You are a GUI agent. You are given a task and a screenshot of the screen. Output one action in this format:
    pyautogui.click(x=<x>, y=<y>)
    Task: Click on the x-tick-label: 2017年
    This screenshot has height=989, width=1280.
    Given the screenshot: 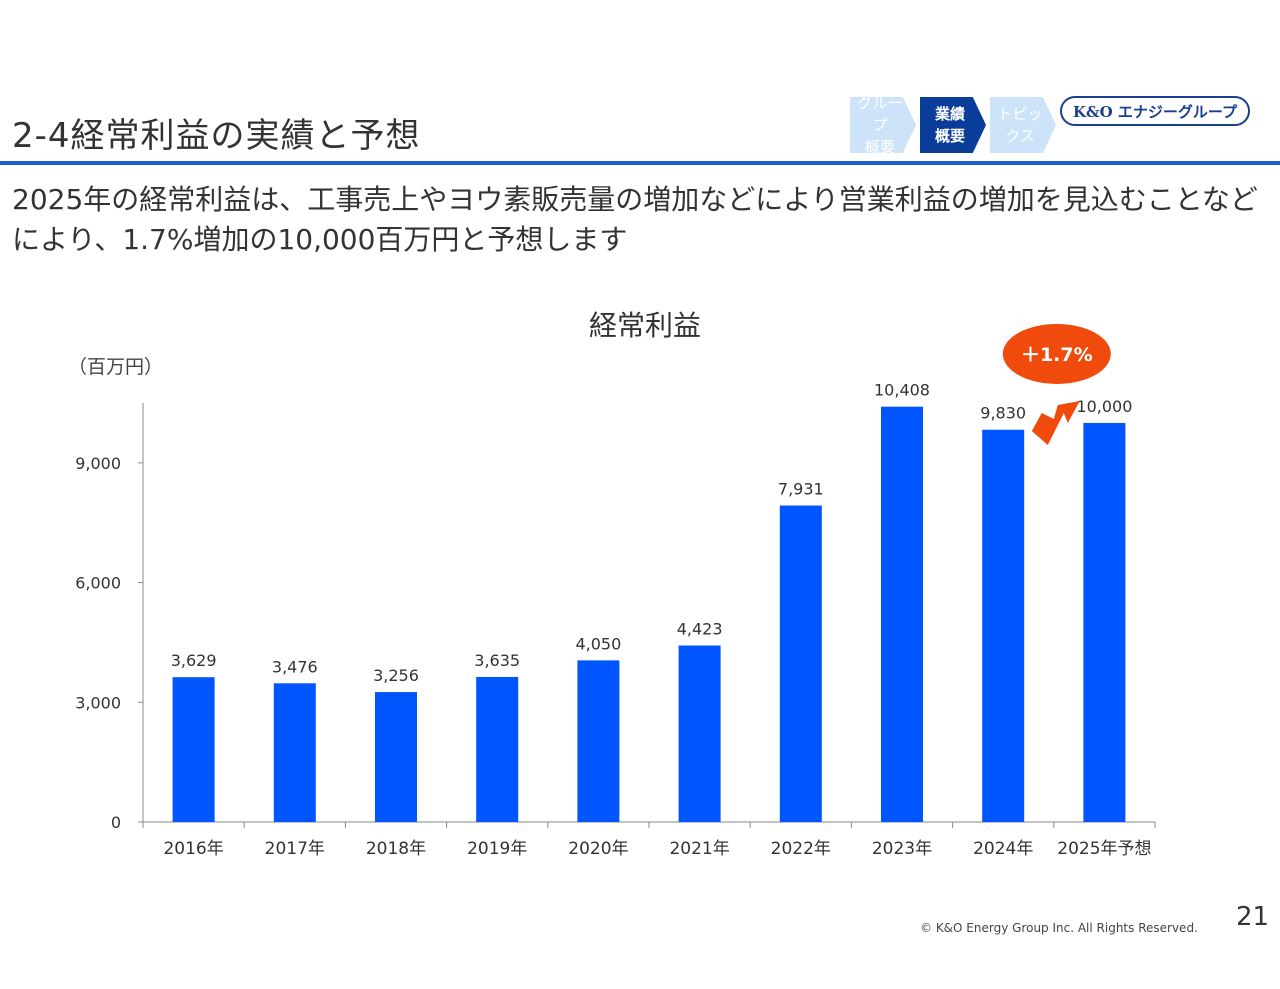 What is the action you would take?
    pyautogui.click(x=295, y=849)
    